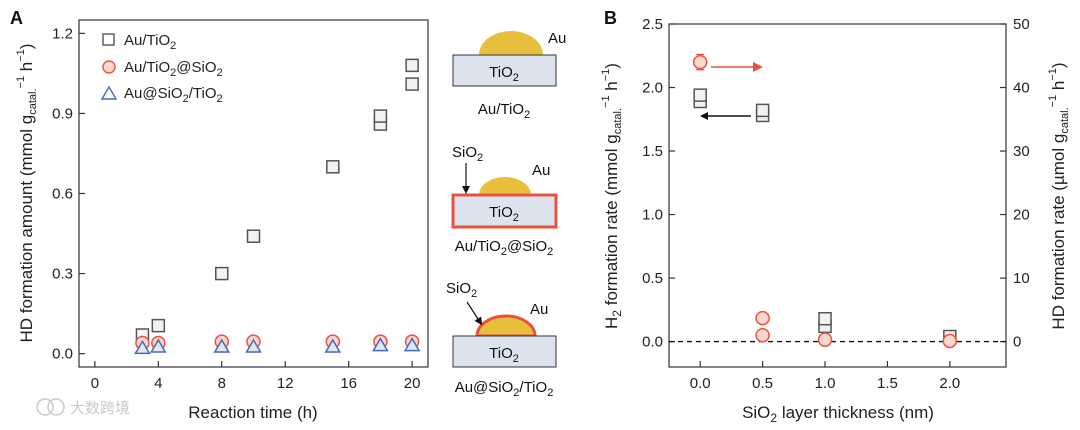 This screenshot has height=430, width=1080. I want to click on legend-entry-au-tio2-sio2: Au/TiO2@SiO2, so click(173, 69).